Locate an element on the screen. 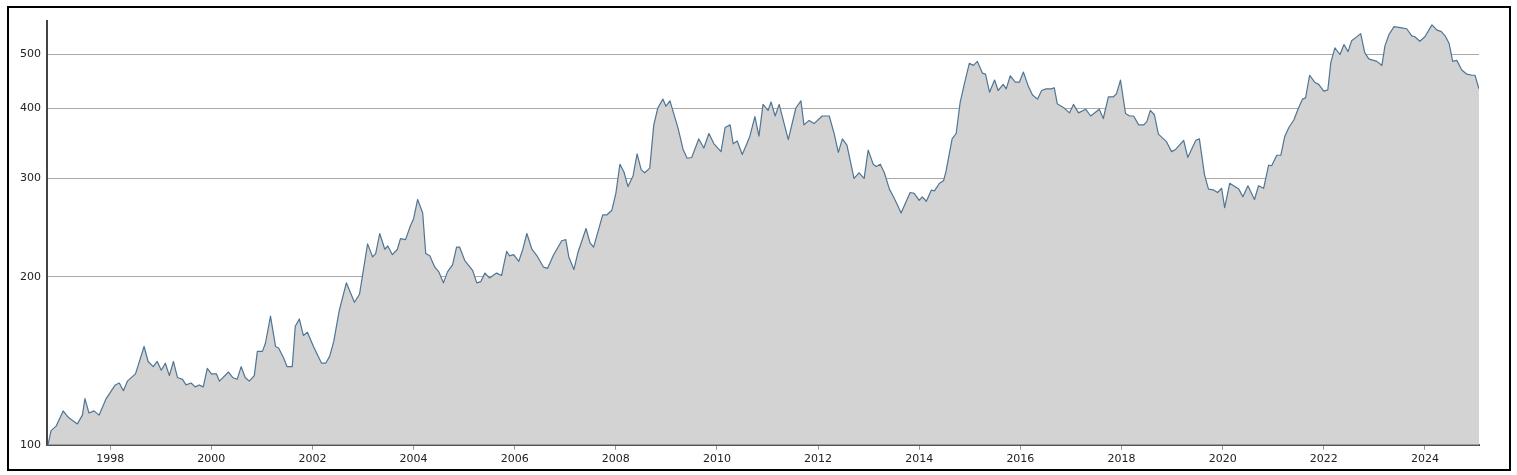 The image size is (1517, 475). x-tick-label: 2018 is located at coordinates (1121, 459).